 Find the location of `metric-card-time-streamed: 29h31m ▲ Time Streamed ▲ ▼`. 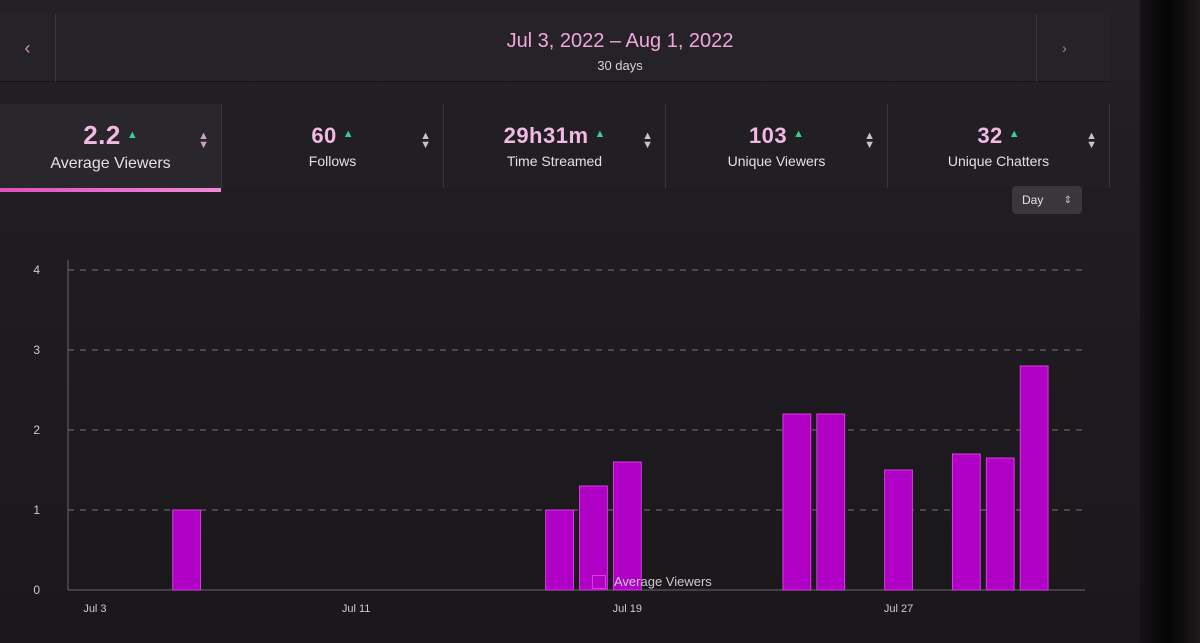

metric-card-time-streamed: 29h31m ▲ Time Streamed ▲ ▼ is located at coordinates (555, 146).